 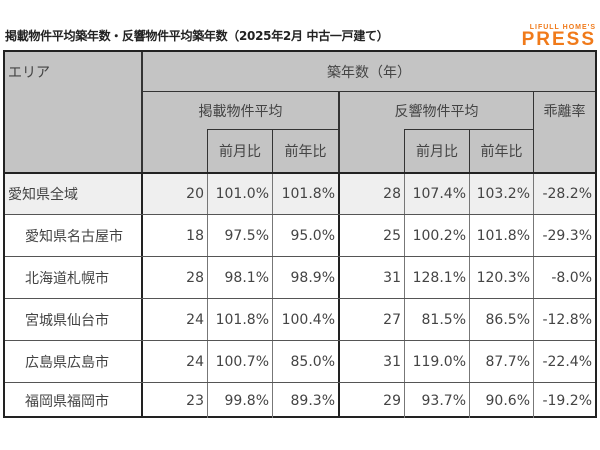 What do you see at coordinates (436, 400) in the screenshot?
I see `cell-inquired-mom: 93.7%` at bounding box center [436, 400].